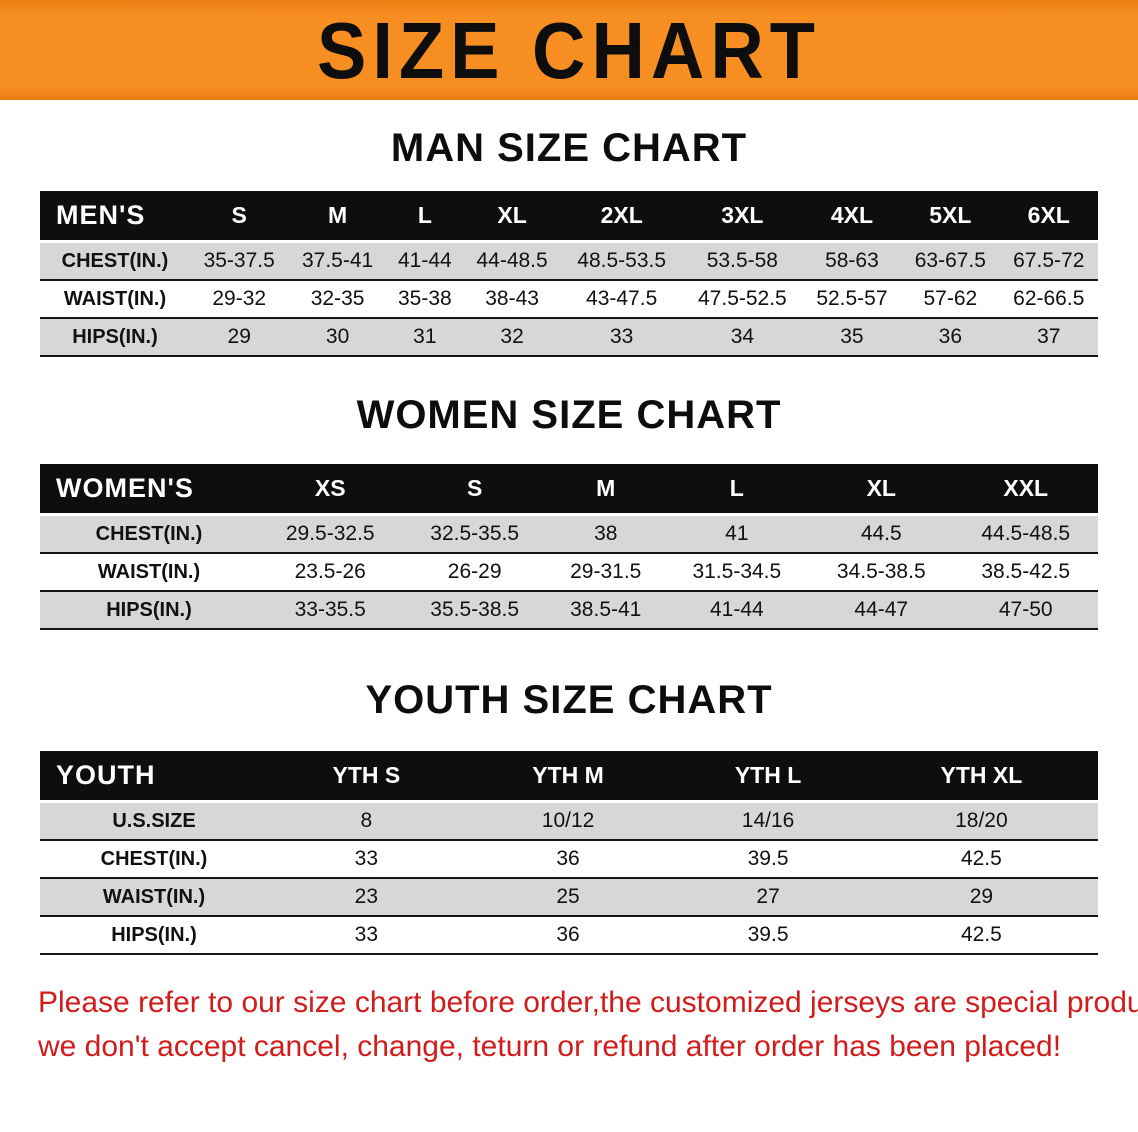 Image resolution: width=1138 pixels, height=1132 pixels. I want to click on size-value-cell: 10/12, so click(568, 820).